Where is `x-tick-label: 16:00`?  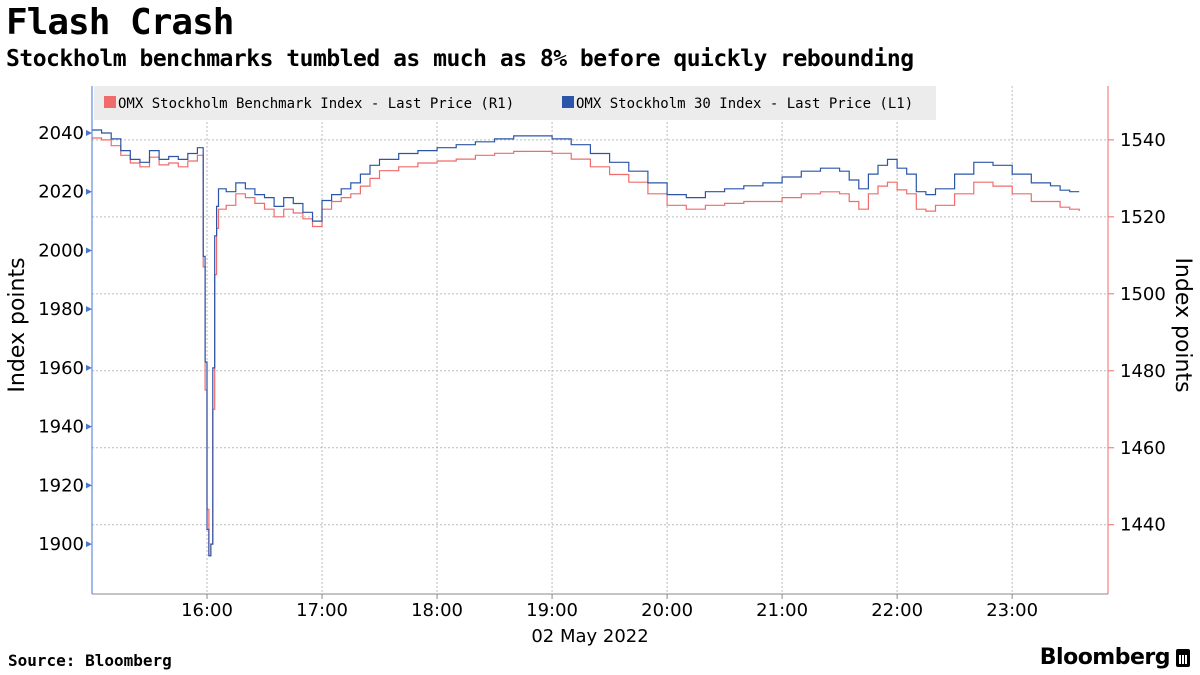
x-tick-label: 16:00 is located at coordinates (207, 610).